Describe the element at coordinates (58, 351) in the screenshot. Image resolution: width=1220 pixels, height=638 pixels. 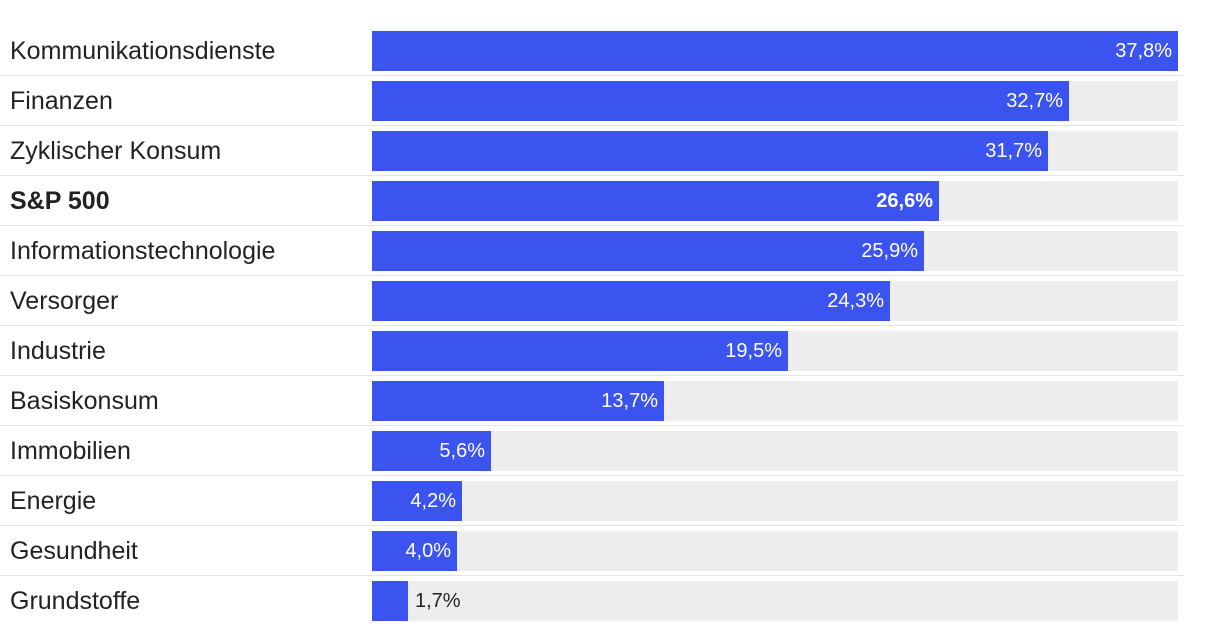
I see `category-label: Industrie` at that location.